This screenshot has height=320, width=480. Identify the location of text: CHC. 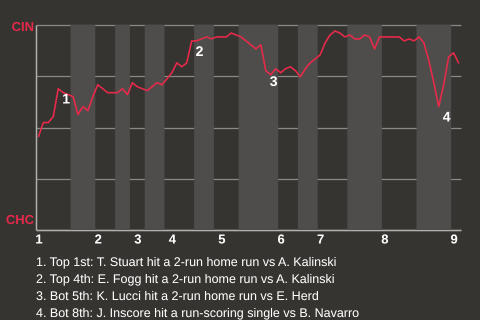
(20, 219).